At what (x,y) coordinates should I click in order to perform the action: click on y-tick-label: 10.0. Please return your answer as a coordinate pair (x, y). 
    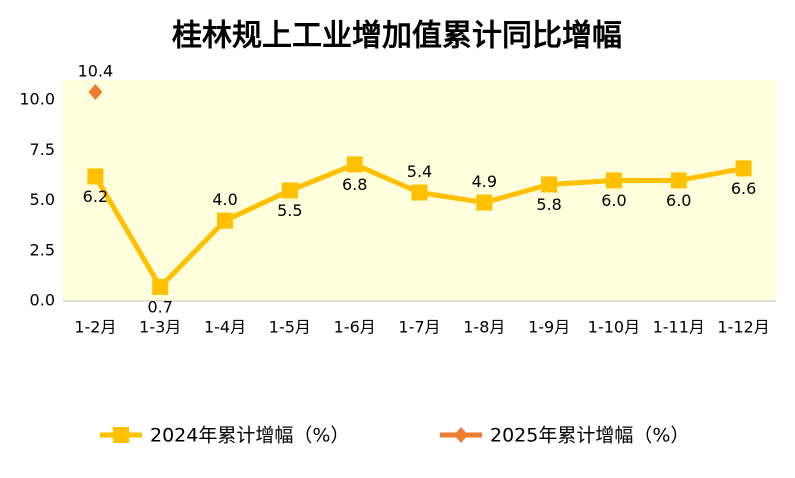
    Looking at the image, I should click on (37, 99).